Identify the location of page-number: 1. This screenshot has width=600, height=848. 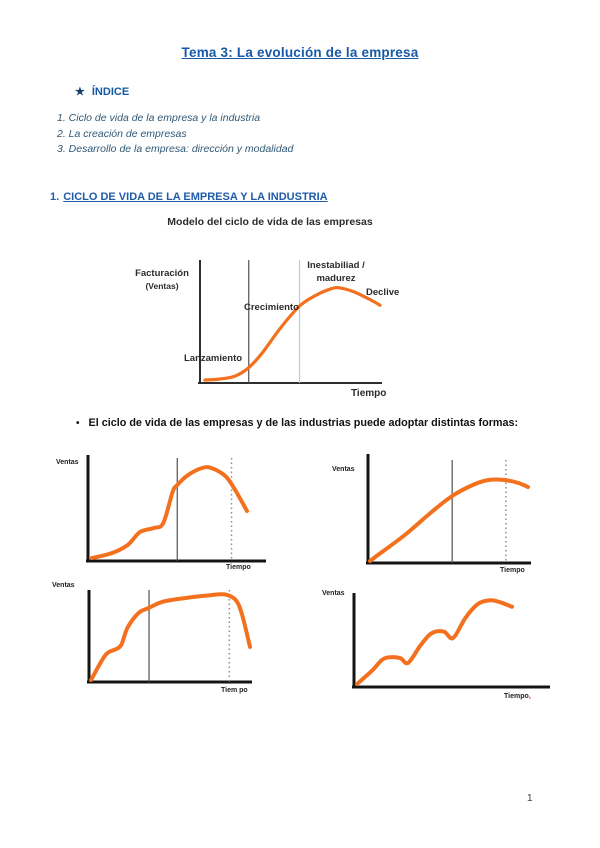
(530, 798).